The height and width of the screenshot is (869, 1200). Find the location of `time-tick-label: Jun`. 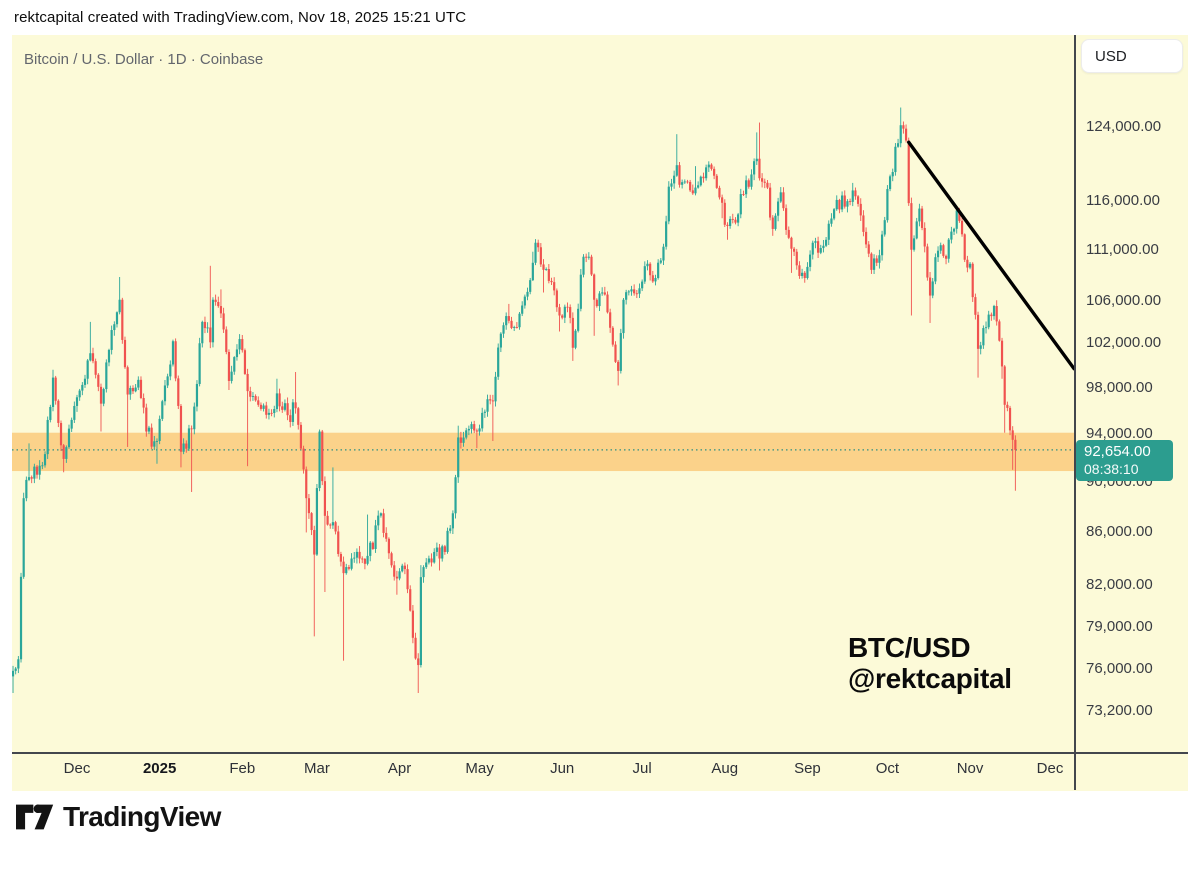

time-tick-label: Jun is located at coordinates (562, 768).